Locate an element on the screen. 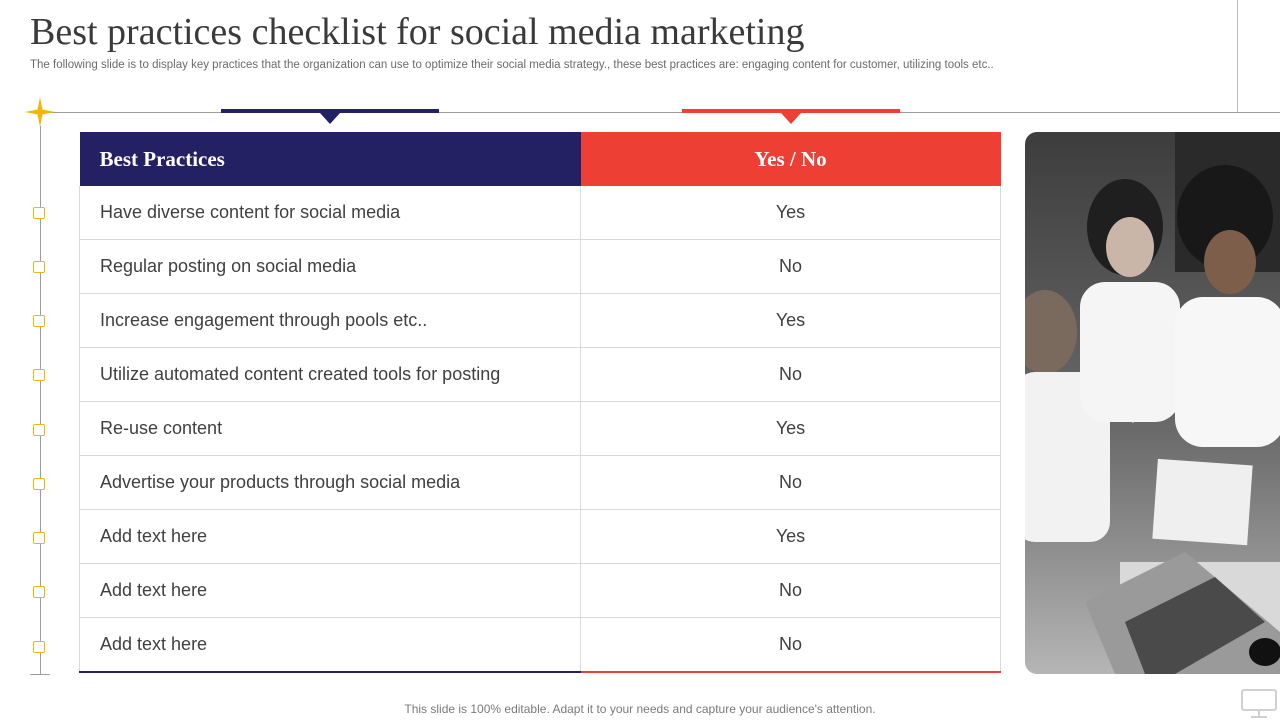 This screenshot has height=720, width=1280. header-best-practices: Best Practices is located at coordinates (330, 159).